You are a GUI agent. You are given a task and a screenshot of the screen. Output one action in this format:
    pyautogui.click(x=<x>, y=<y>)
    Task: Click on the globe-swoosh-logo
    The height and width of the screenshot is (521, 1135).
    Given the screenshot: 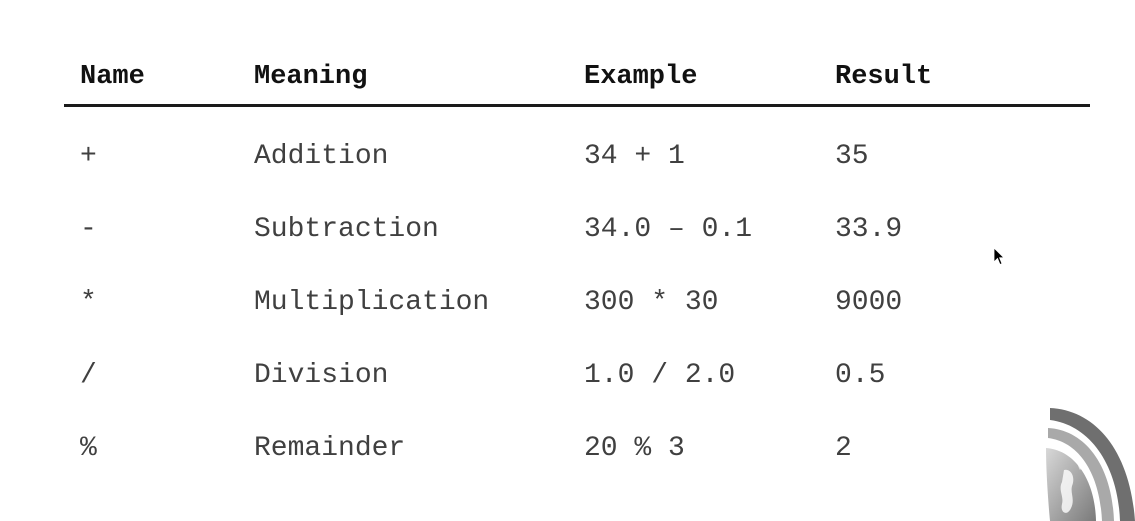 What is the action you would take?
    pyautogui.click(x=1090, y=464)
    